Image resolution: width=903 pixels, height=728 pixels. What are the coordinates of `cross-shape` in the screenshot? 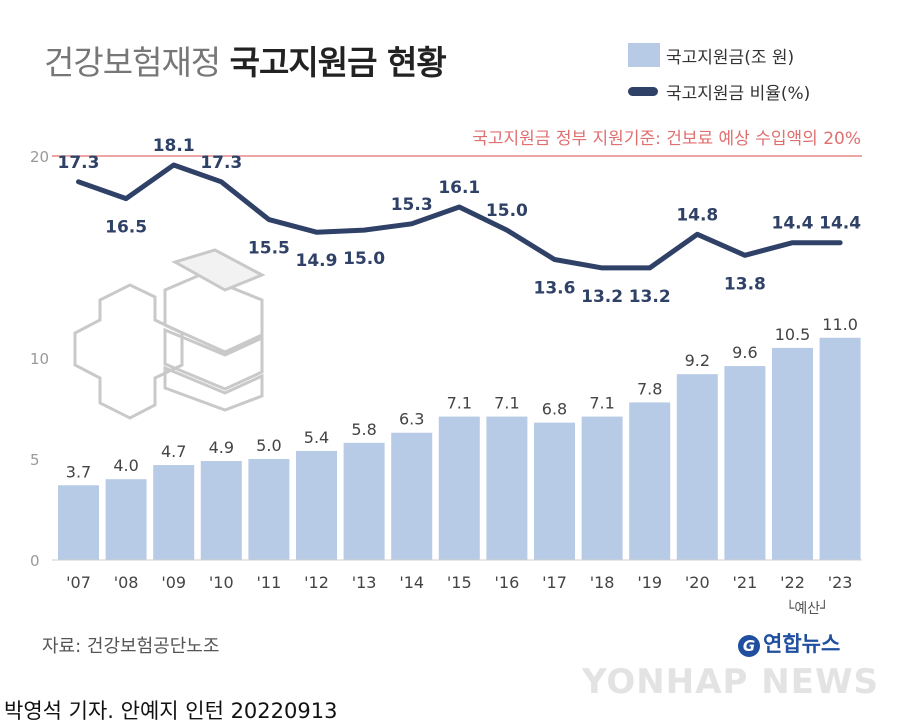 It's located at (128, 351).